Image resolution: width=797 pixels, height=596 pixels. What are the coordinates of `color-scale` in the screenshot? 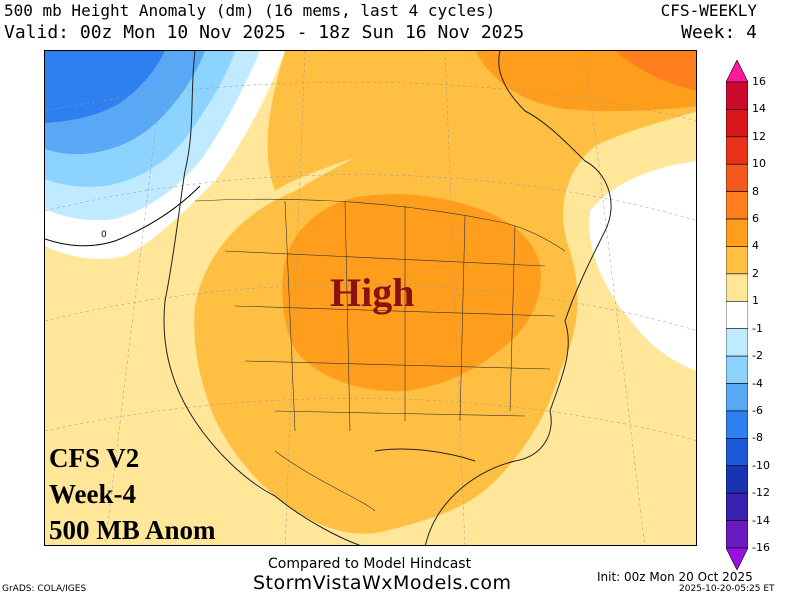 It's located at (737, 315).